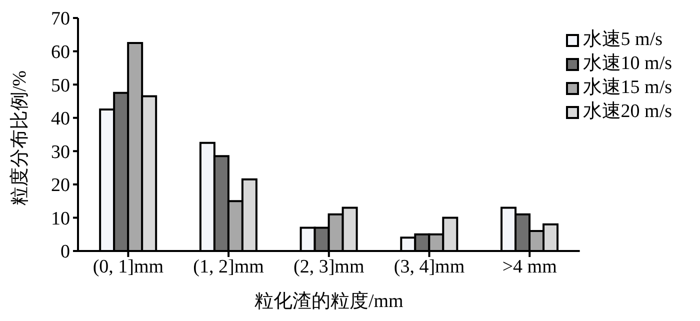 Image resolution: width=700 pixels, height=321 pixels. What do you see at coordinates (627, 112) in the screenshot?
I see `legend-label: 水速20 m/s` at bounding box center [627, 112].